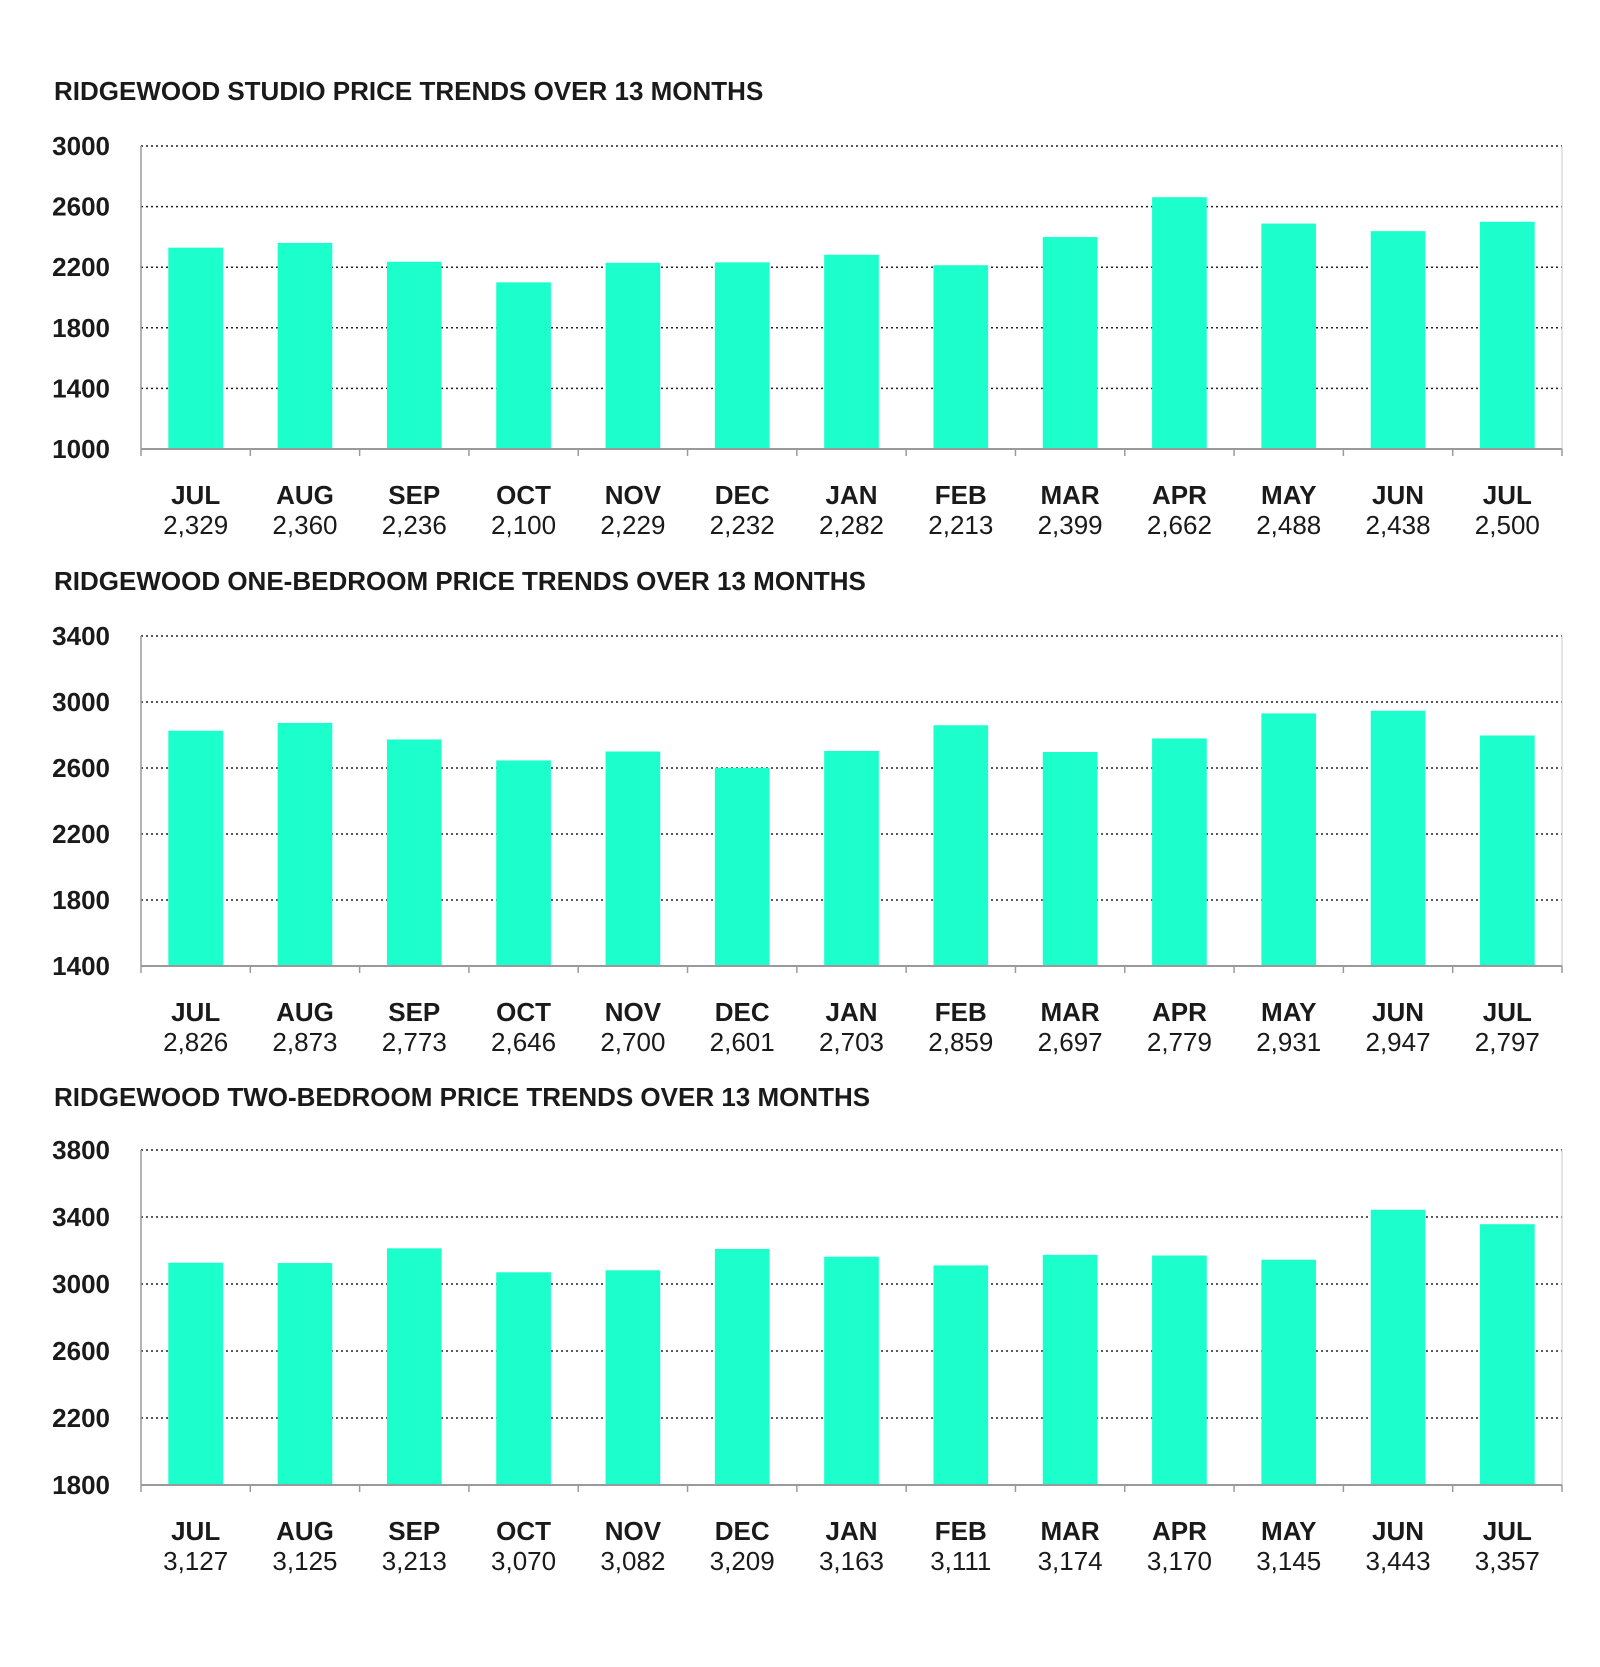  Describe the element at coordinates (195, 1561) in the screenshot. I see `data-label: 3,127` at that location.